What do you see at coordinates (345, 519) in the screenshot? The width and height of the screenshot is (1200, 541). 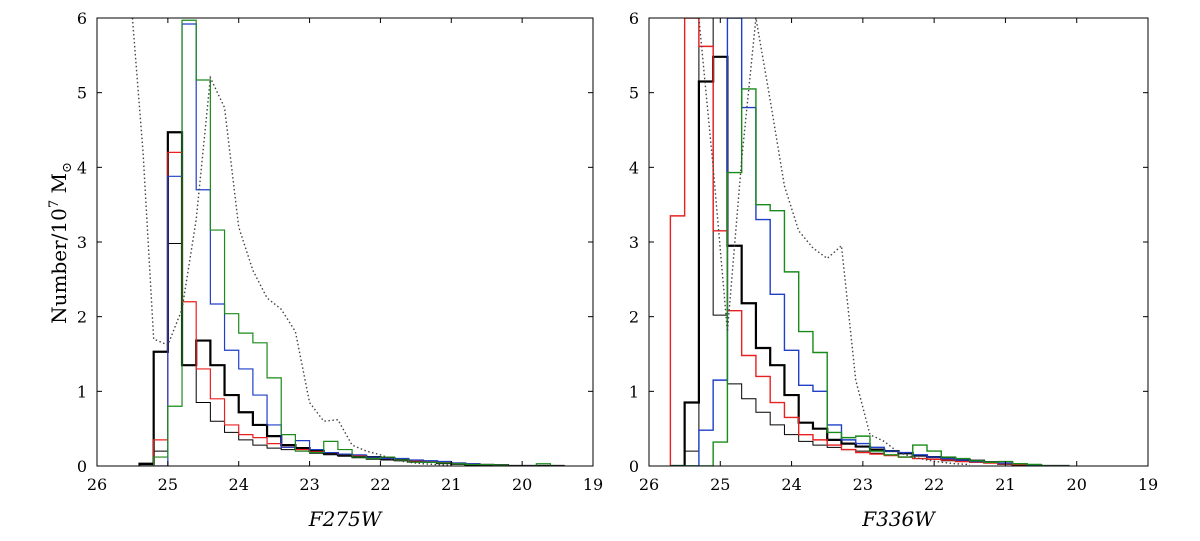 I see `x-axis-title: F275W` at bounding box center [345, 519].